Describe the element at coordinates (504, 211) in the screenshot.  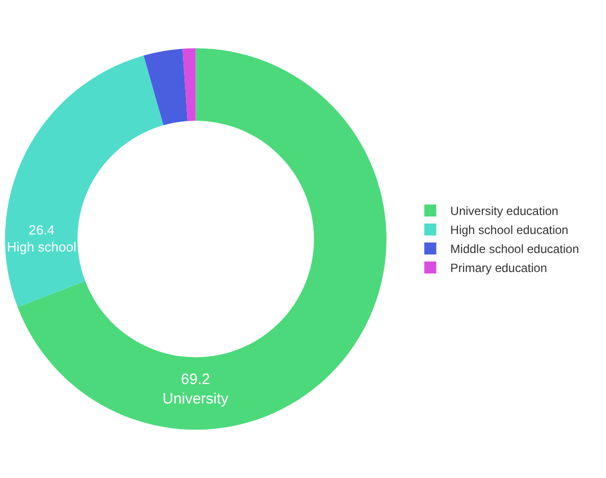
I see `legend-label: University education` at that location.